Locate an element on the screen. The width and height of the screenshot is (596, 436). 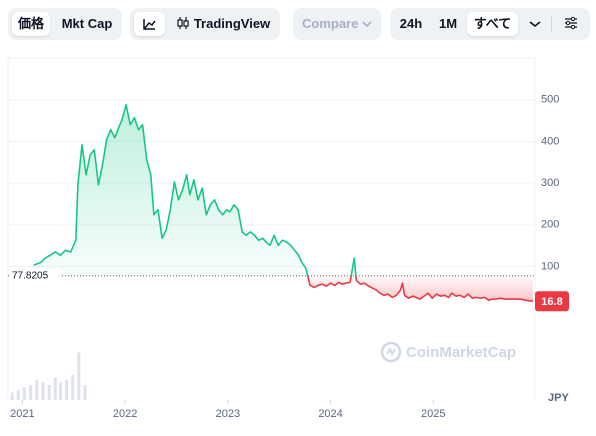
watermark: CoinMarketCap is located at coordinates (448, 352).